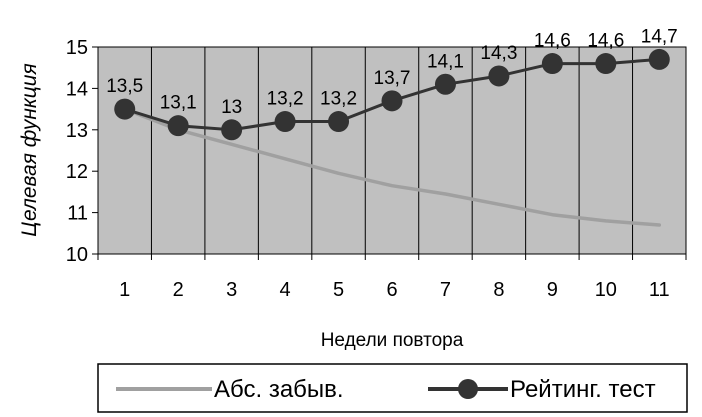 Image resolution: width=702 pixels, height=417 pixels. Describe the element at coordinates (29, 149) in the screenshot. I see `y-axis-title: Целевая функция` at that location.